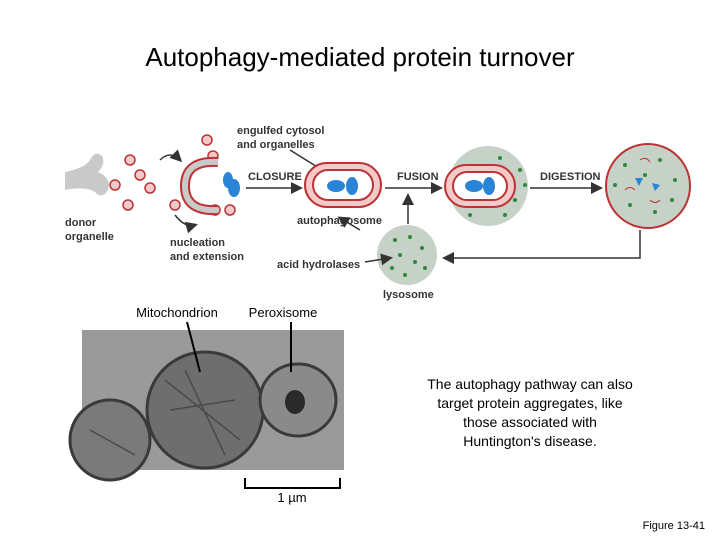 The height and width of the screenshot is (540, 720). Describe the element at coordinates (207, 257) in the screenshot. I see `label: and extension` at that location.